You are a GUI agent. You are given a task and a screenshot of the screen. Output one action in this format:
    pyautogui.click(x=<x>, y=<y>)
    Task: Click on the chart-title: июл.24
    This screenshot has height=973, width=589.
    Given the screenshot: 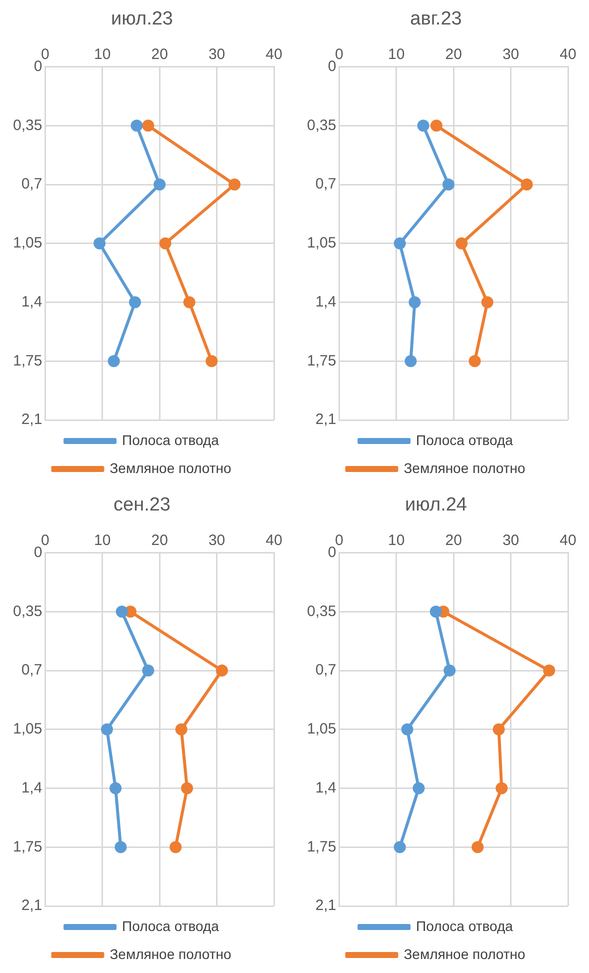 What is the action you would take?
    pyautogui.click(x=436, y=505)
    